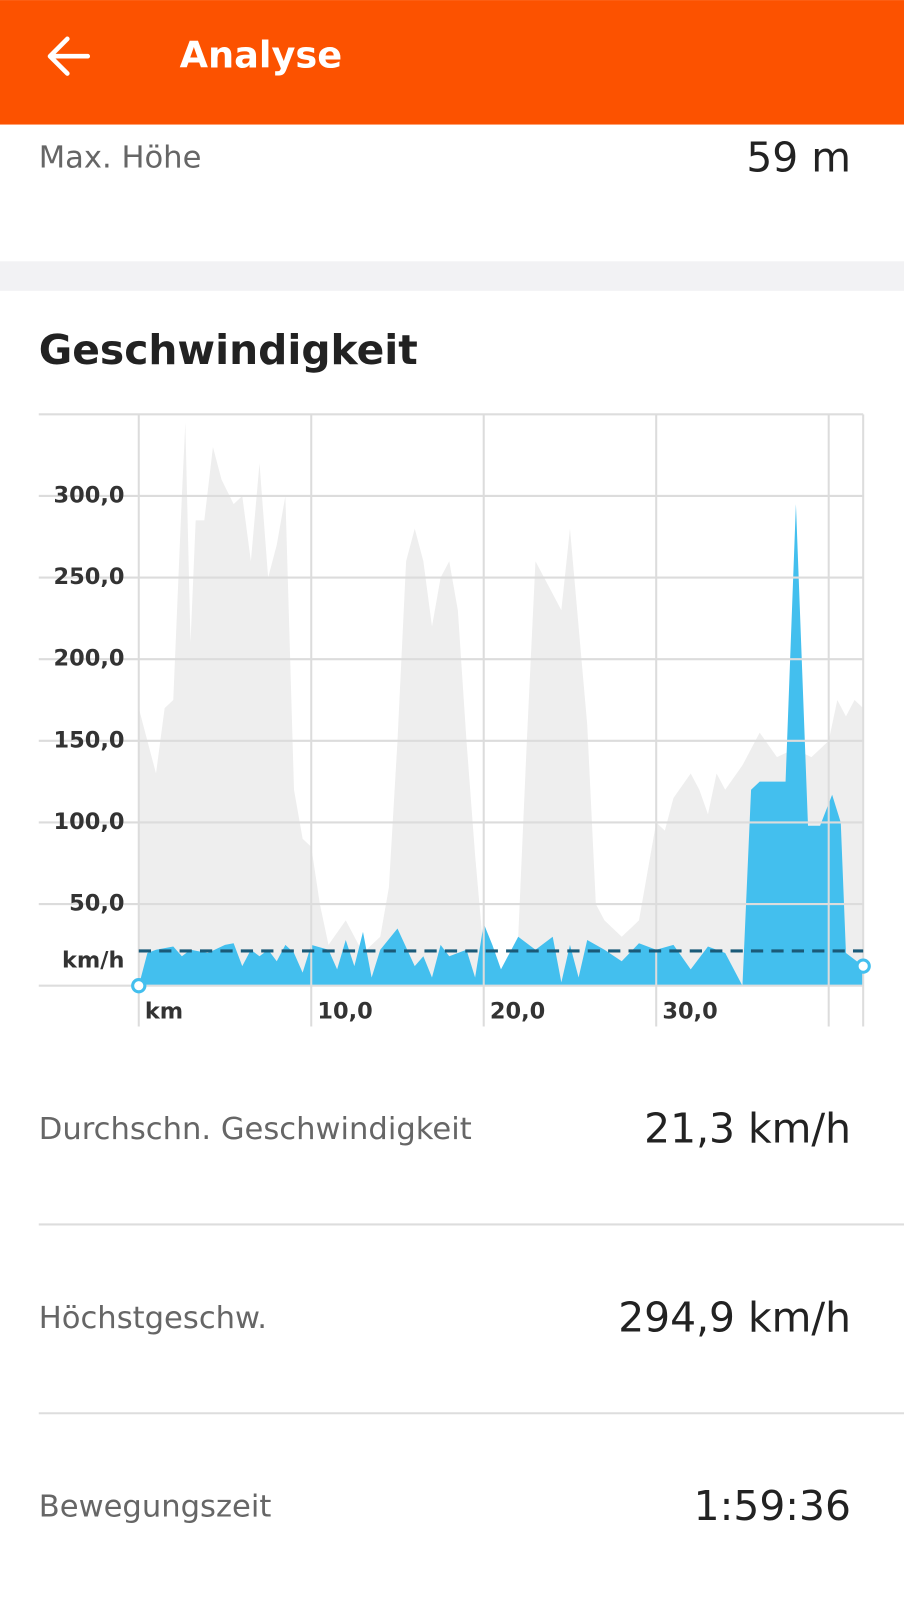 The width and height of the screenshot is (904, 1600). Describe the element at coordinates (452, 62) in the screenshot. I see `app-bar` at that location.